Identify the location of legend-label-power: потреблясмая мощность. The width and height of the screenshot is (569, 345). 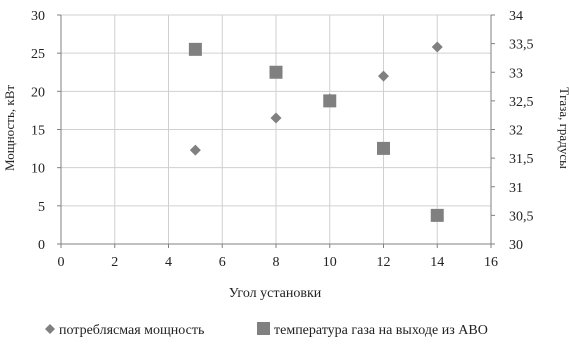
(131, 330).